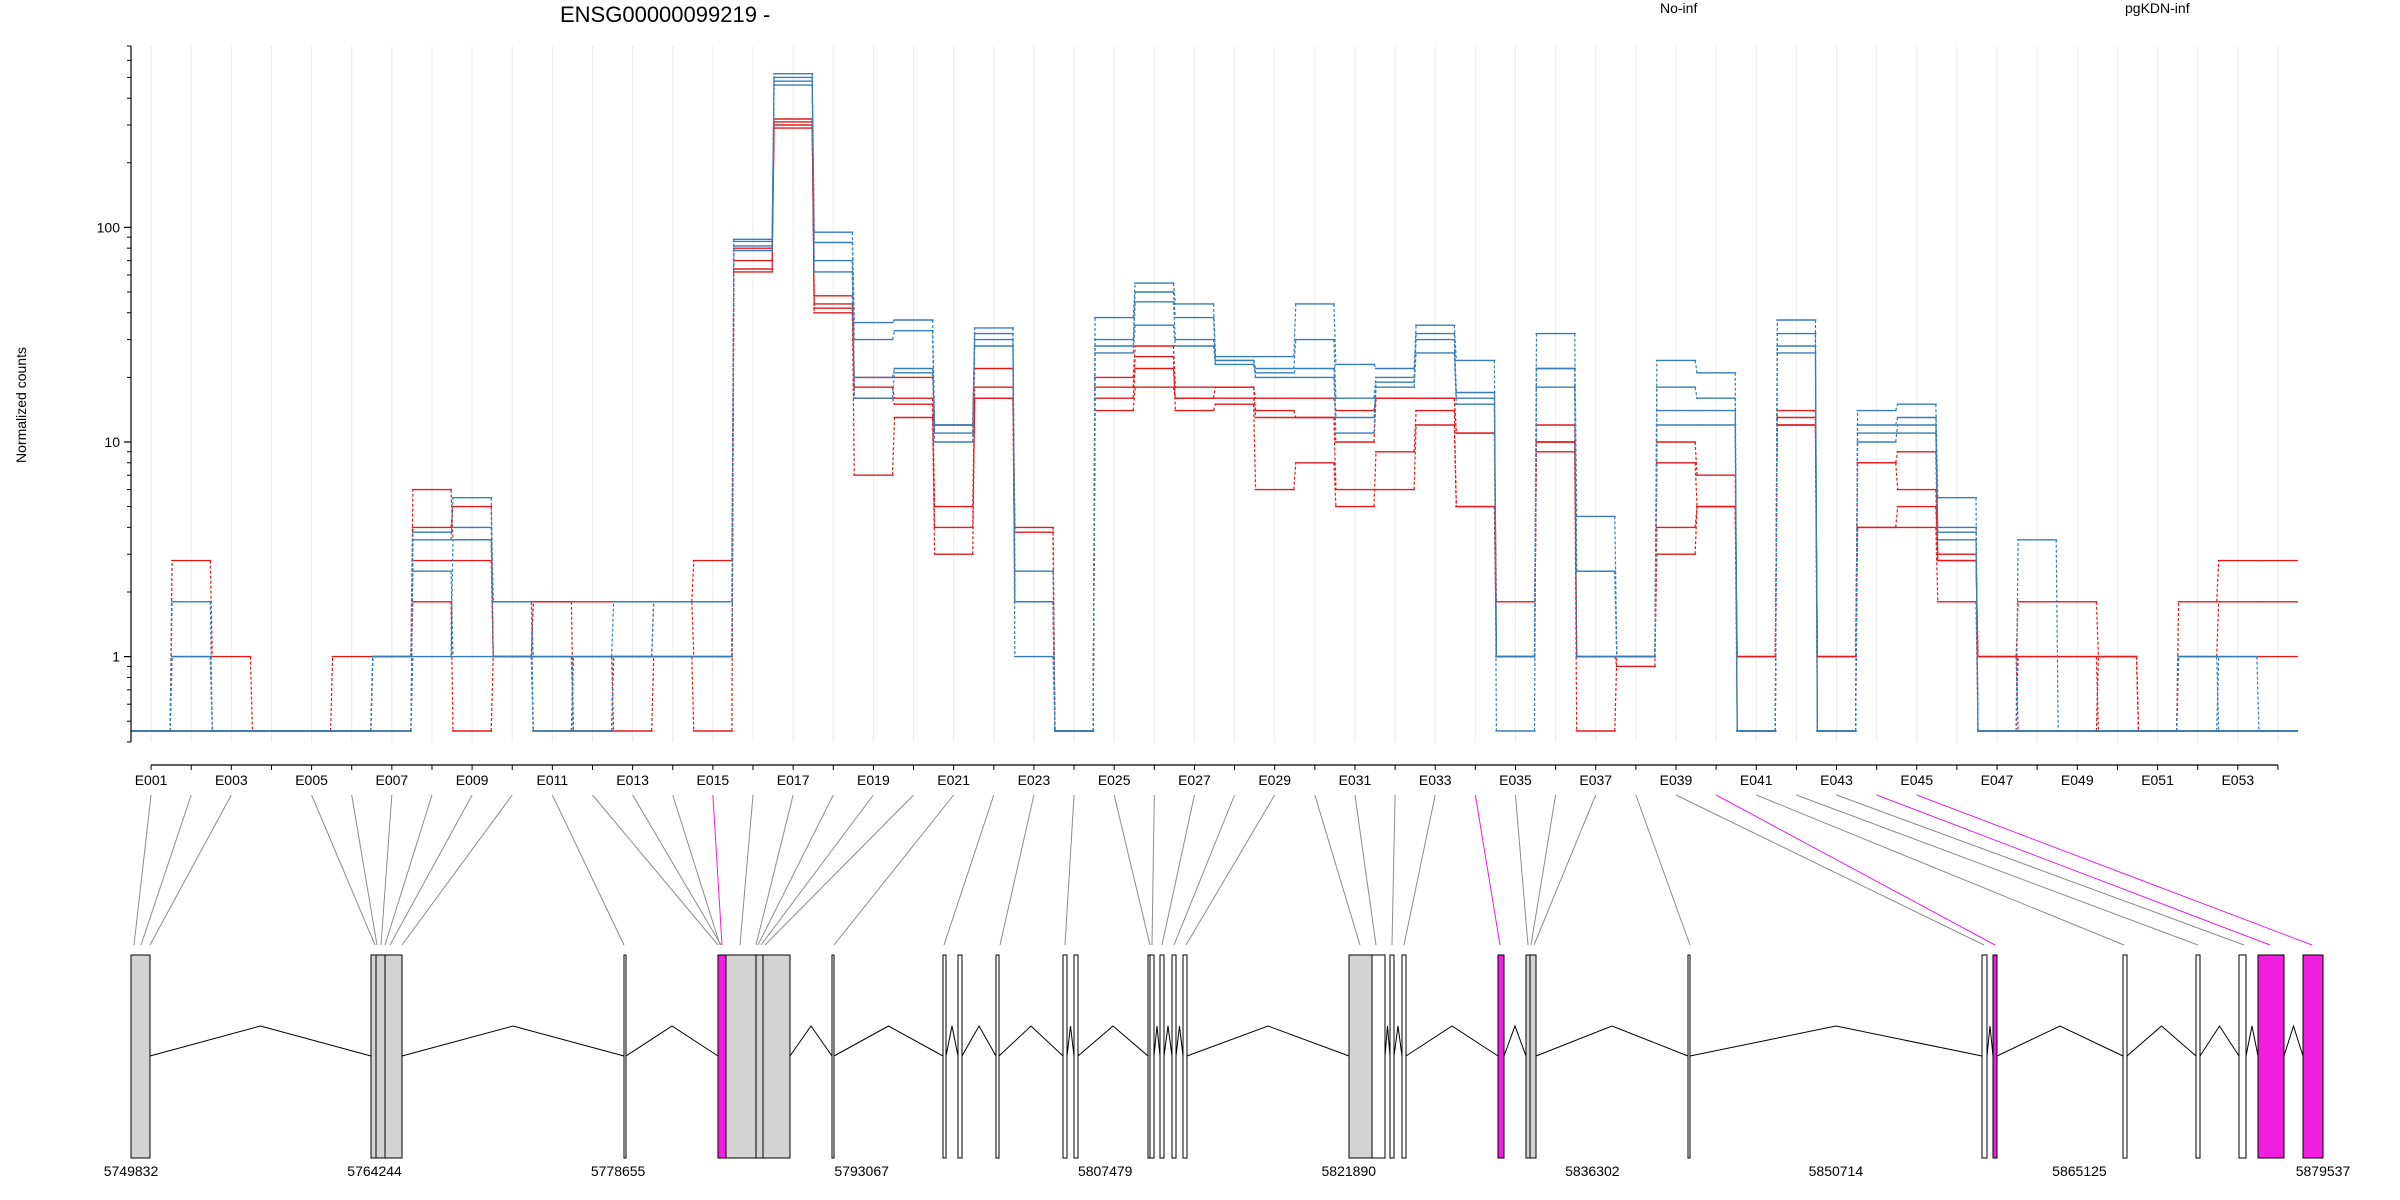 This screenshot has width=2400, height=1200. What do you see at coordinates (472, 780) in the screenshot?
I see `x-tick-label: E009` at bounding box center [472, 780].